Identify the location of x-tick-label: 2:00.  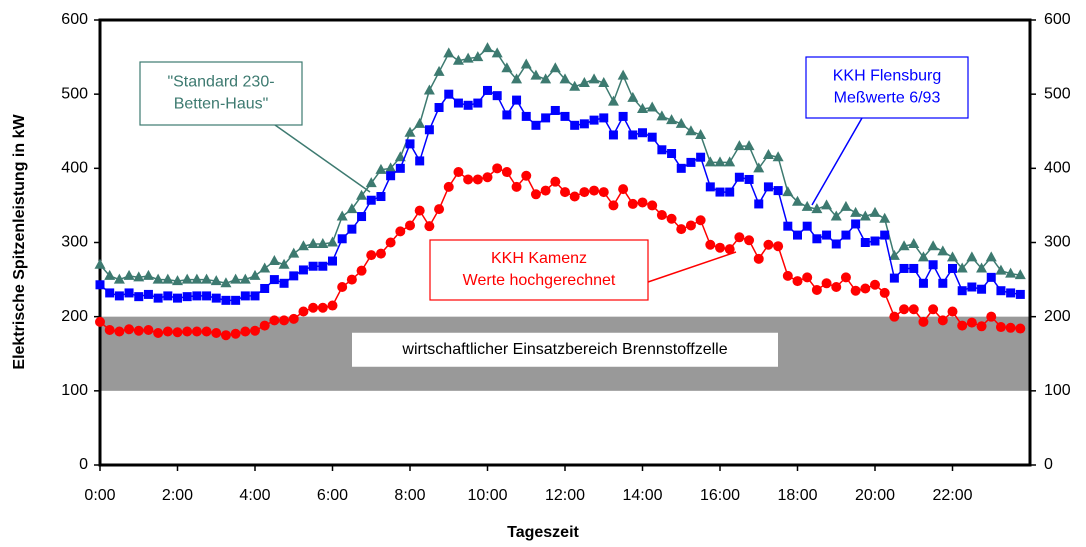
(177, 495).